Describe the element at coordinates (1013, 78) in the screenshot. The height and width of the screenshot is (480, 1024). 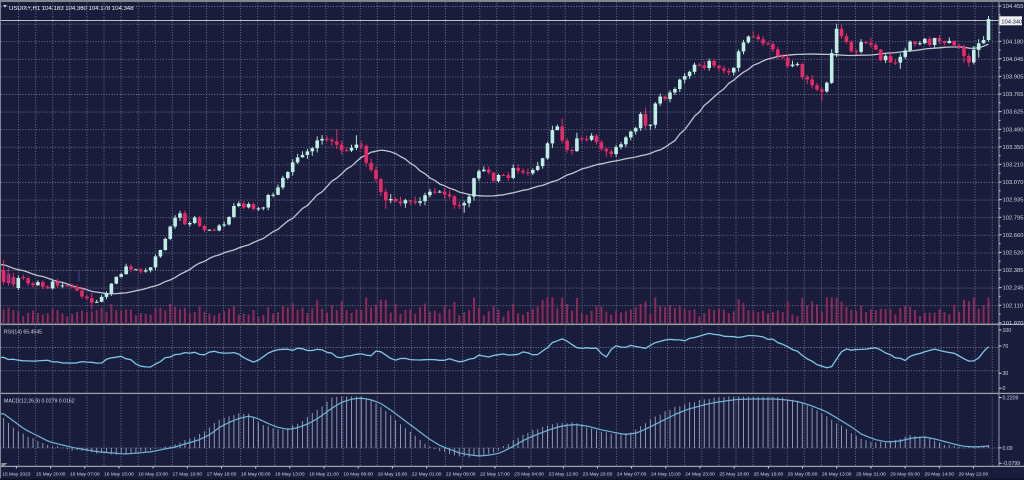
I see `svg-text: 103.905` at that location.